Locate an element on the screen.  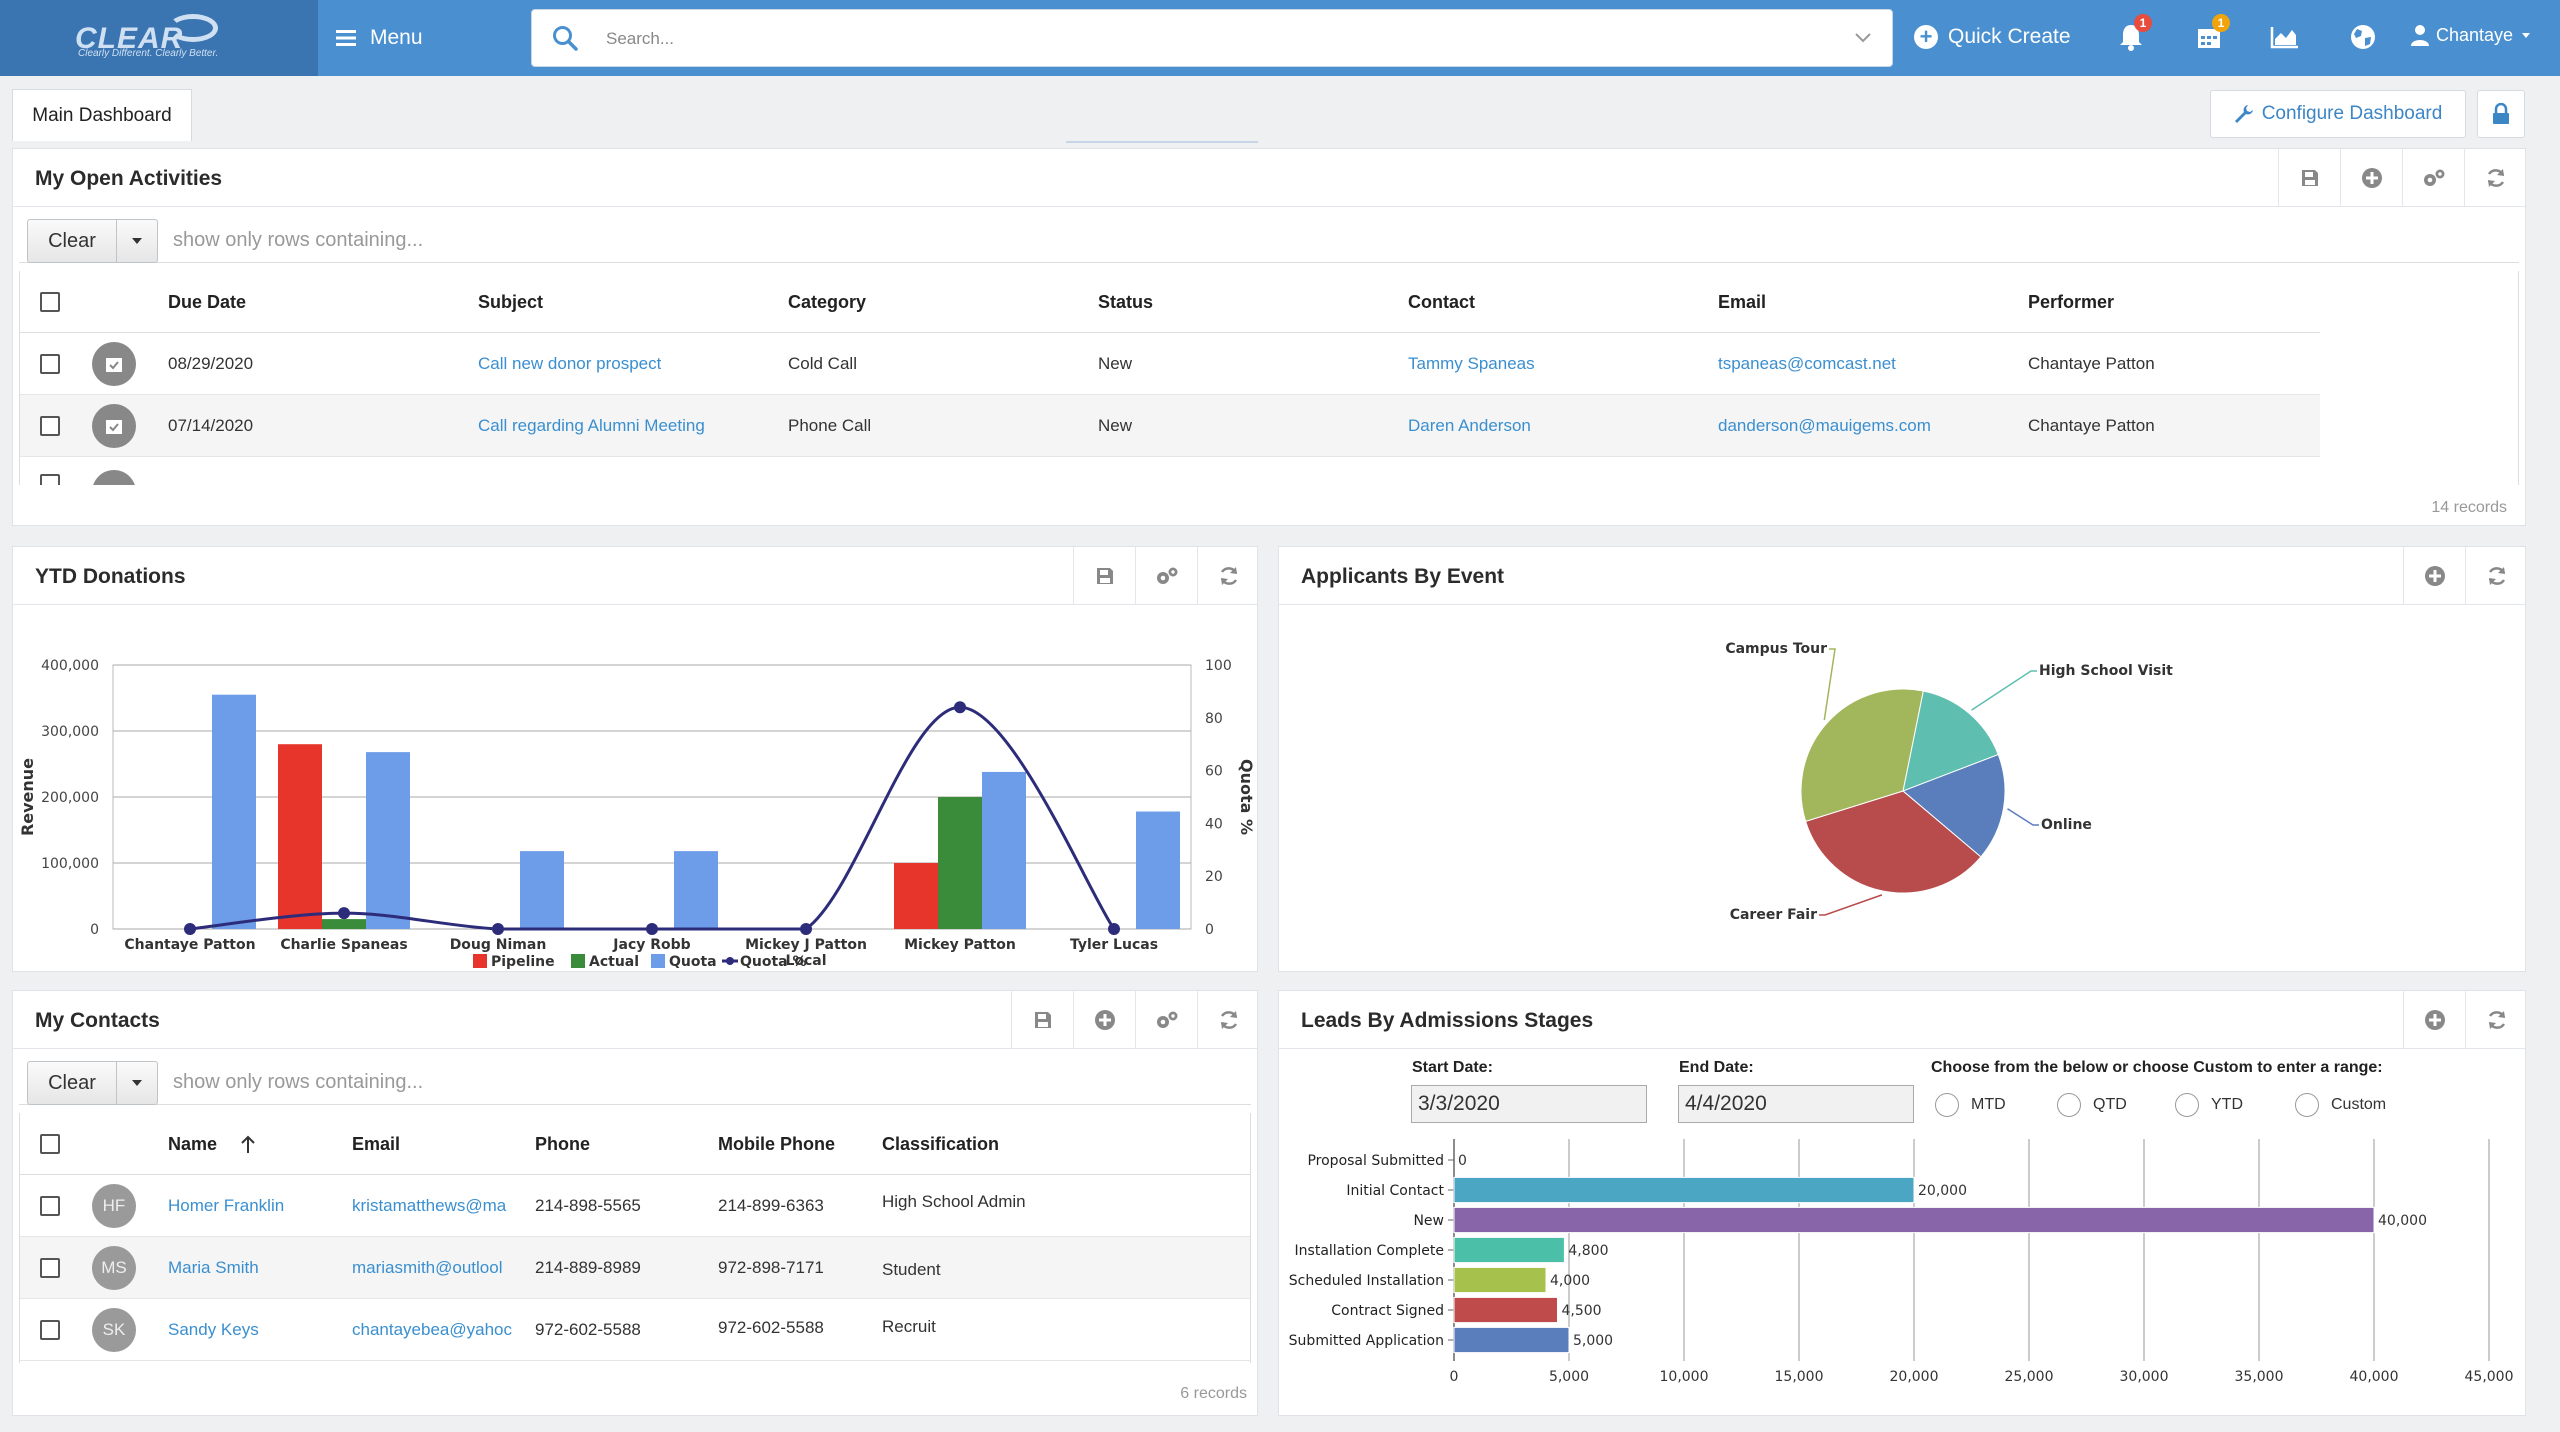
reports-button is located at coordinates (2285, 37).